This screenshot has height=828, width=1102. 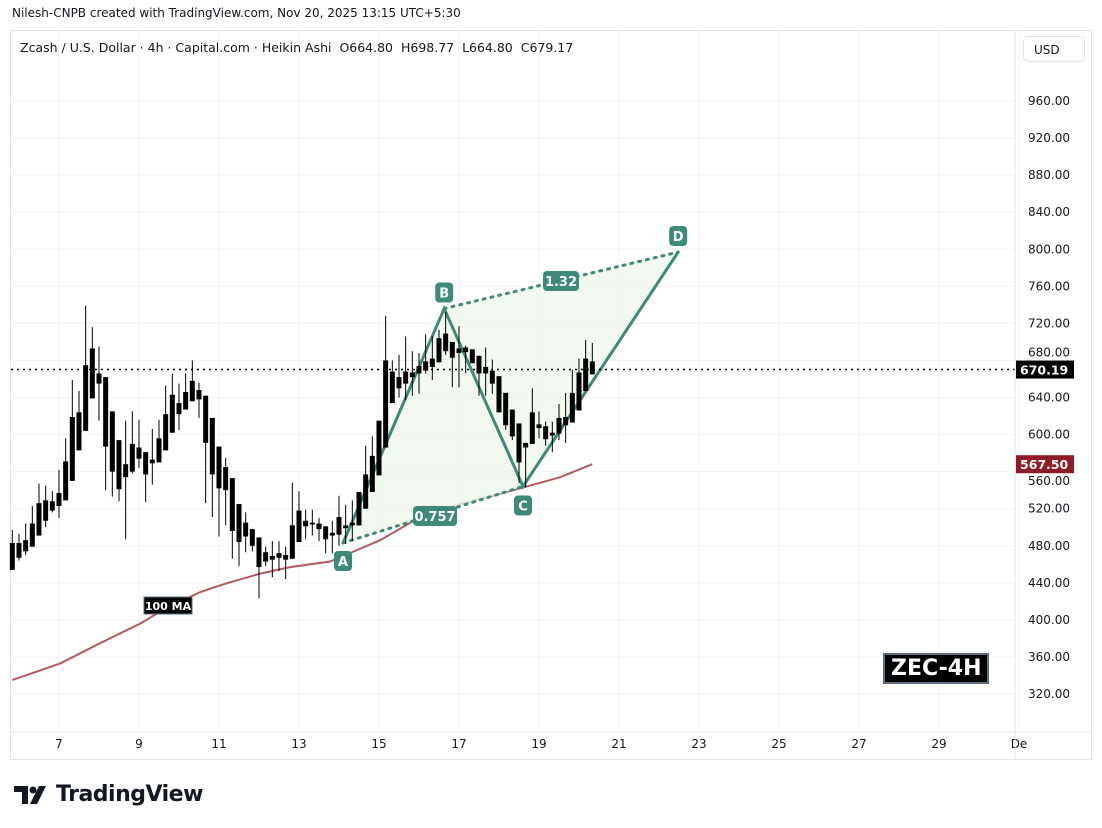 What do you see at coordinates (1049, 620) in the screenshot?
I see `y-tick-label: 400.00` at bounding box center [1049, 620].